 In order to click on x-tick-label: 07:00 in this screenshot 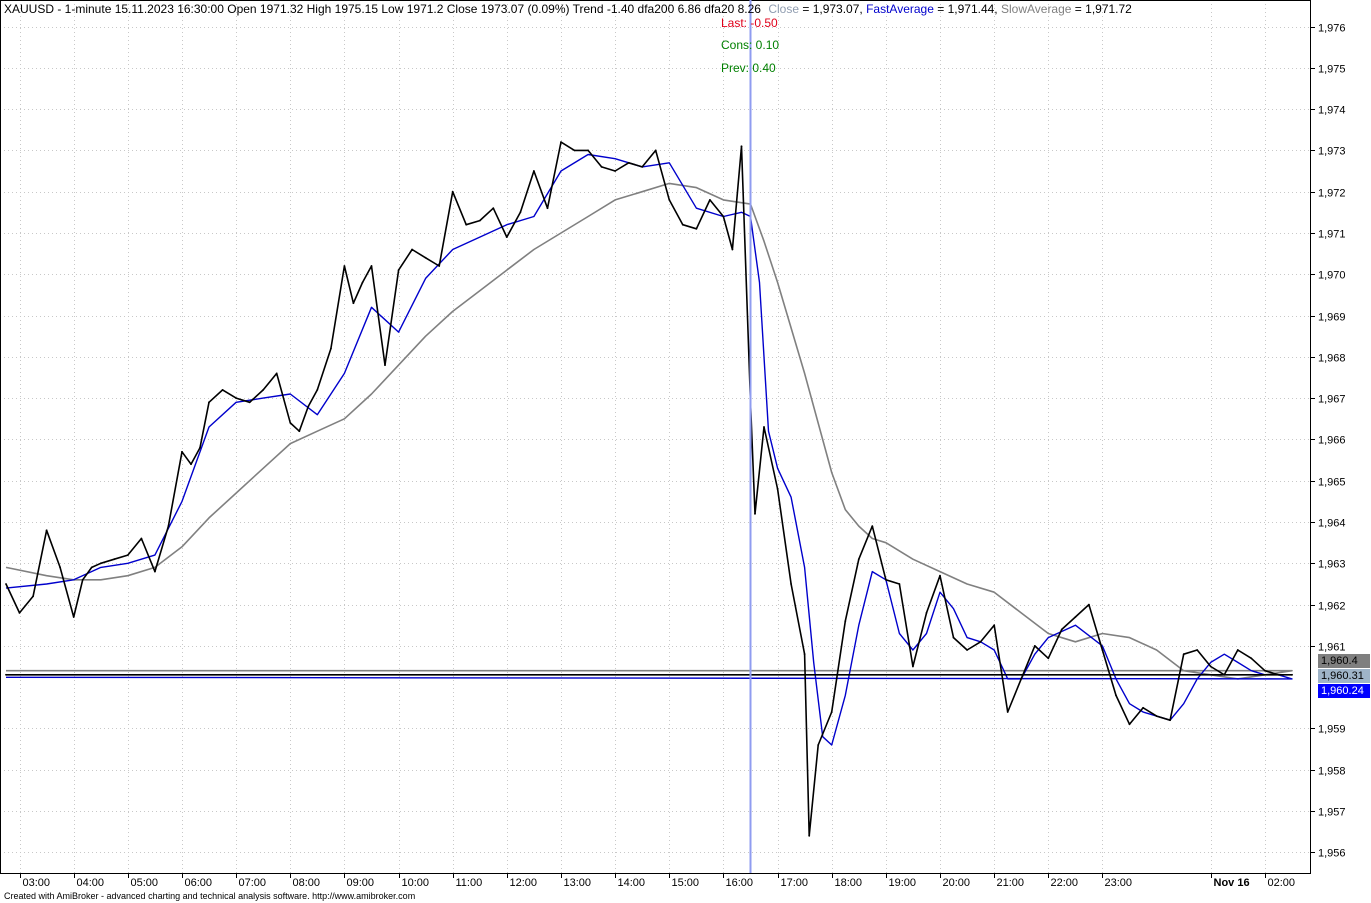, I will do `click(253, 883)`.